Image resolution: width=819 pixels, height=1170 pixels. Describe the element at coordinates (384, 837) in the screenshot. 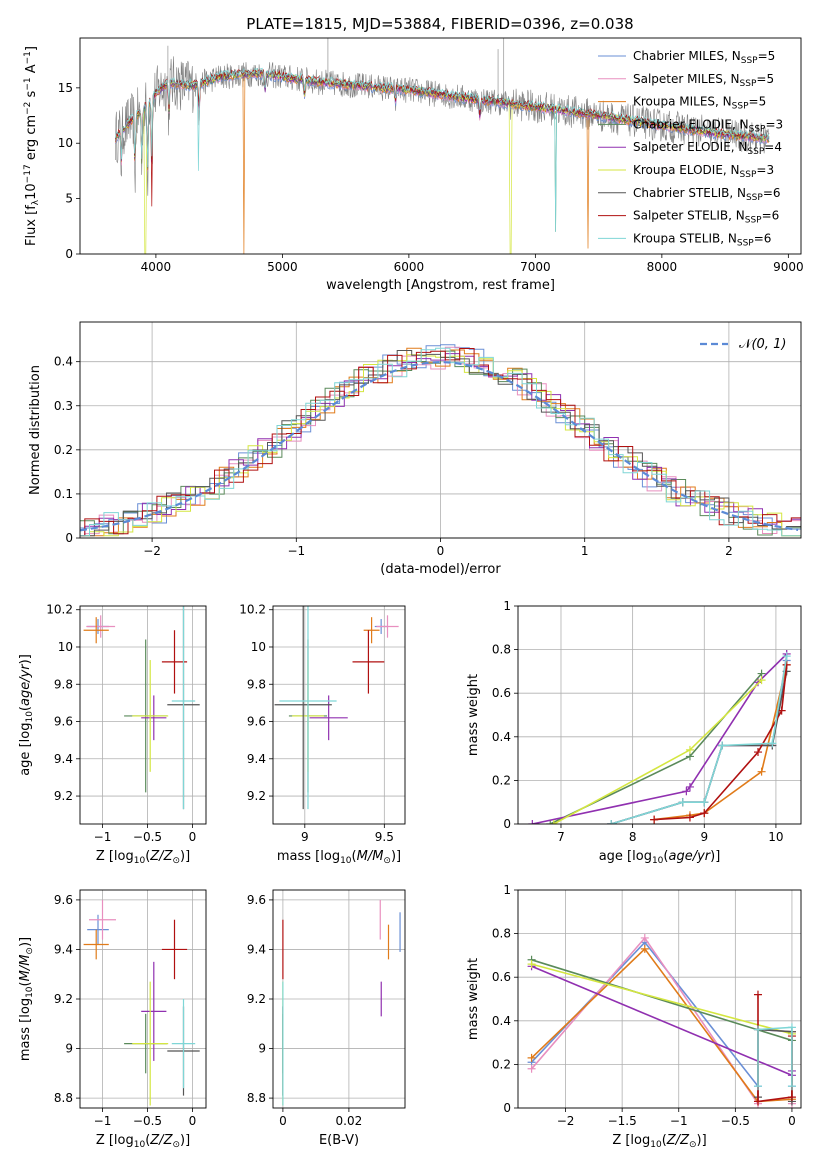

I see `x-tick-label: 9.5` at that location.